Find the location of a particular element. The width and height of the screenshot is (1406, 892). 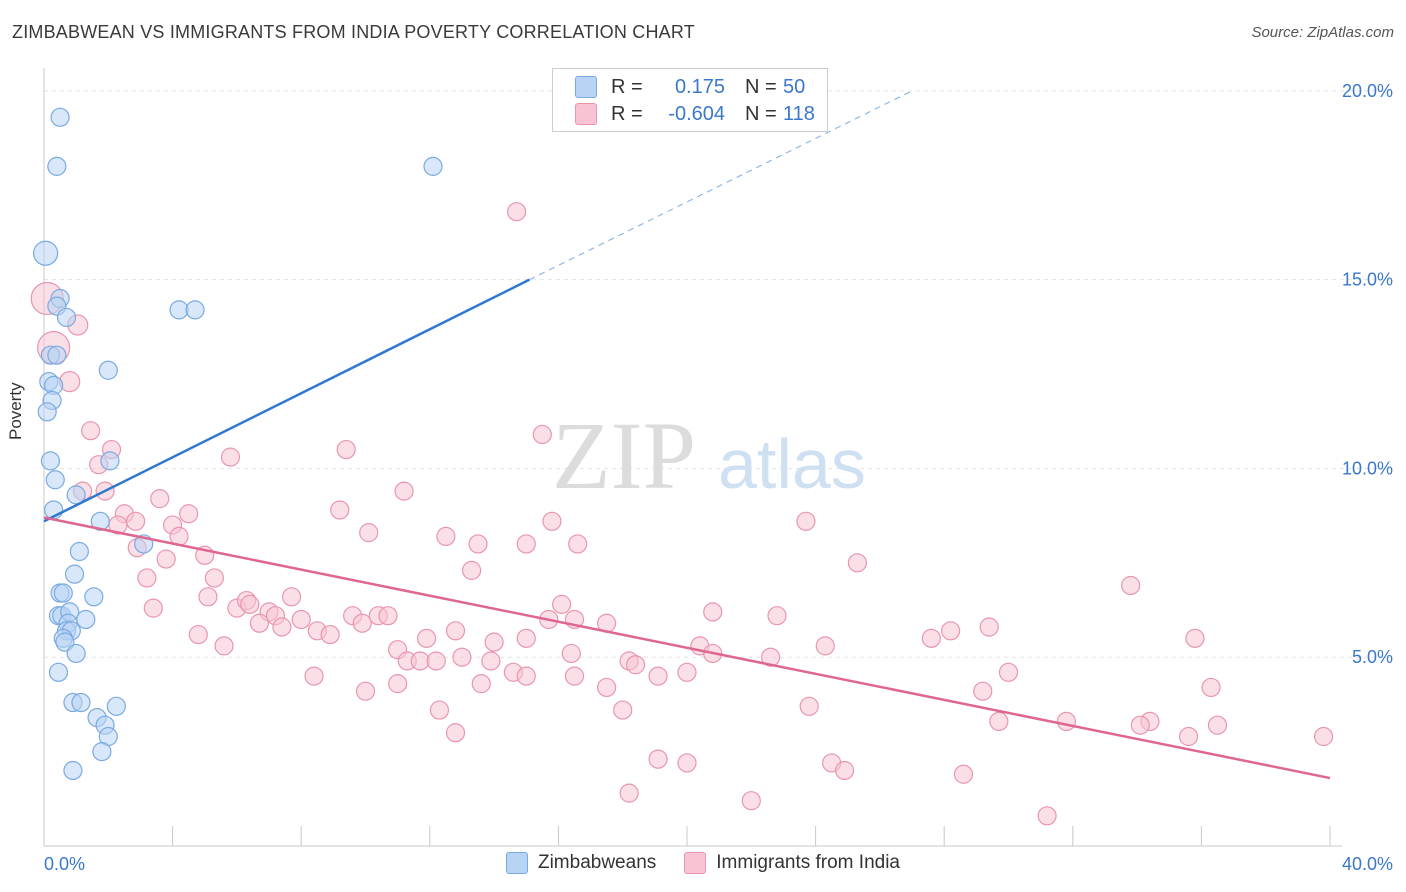

legend-item-zimbabweans: Zimbabweans is located at coordinates (581, 863).